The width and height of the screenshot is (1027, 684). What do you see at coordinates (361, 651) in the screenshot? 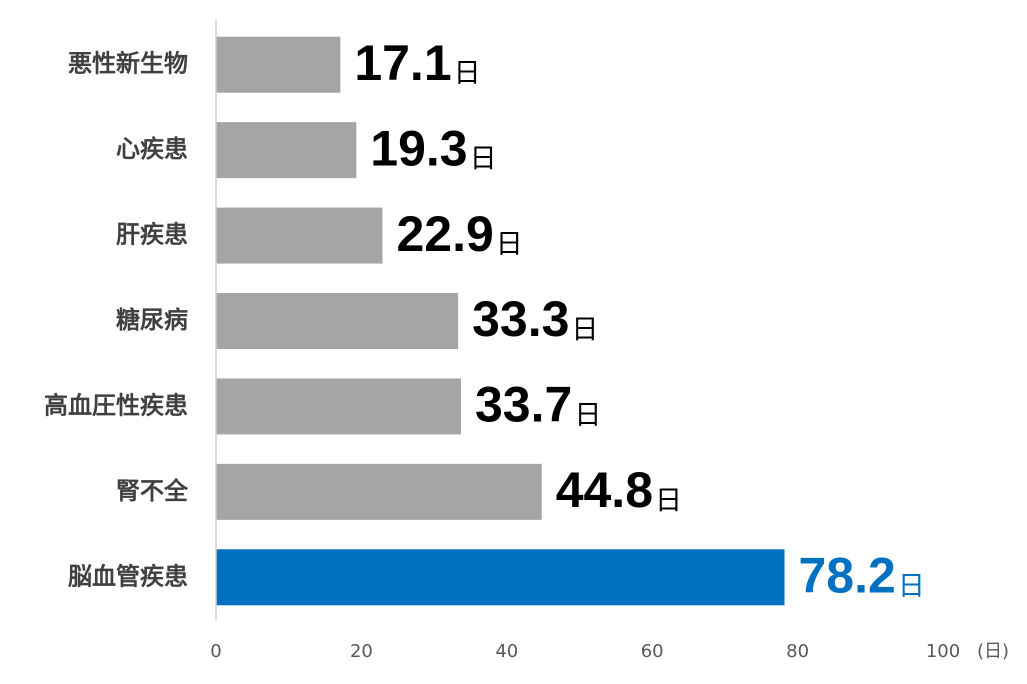
I see `x-tick-label: 20` at bounding box center [361, 651].